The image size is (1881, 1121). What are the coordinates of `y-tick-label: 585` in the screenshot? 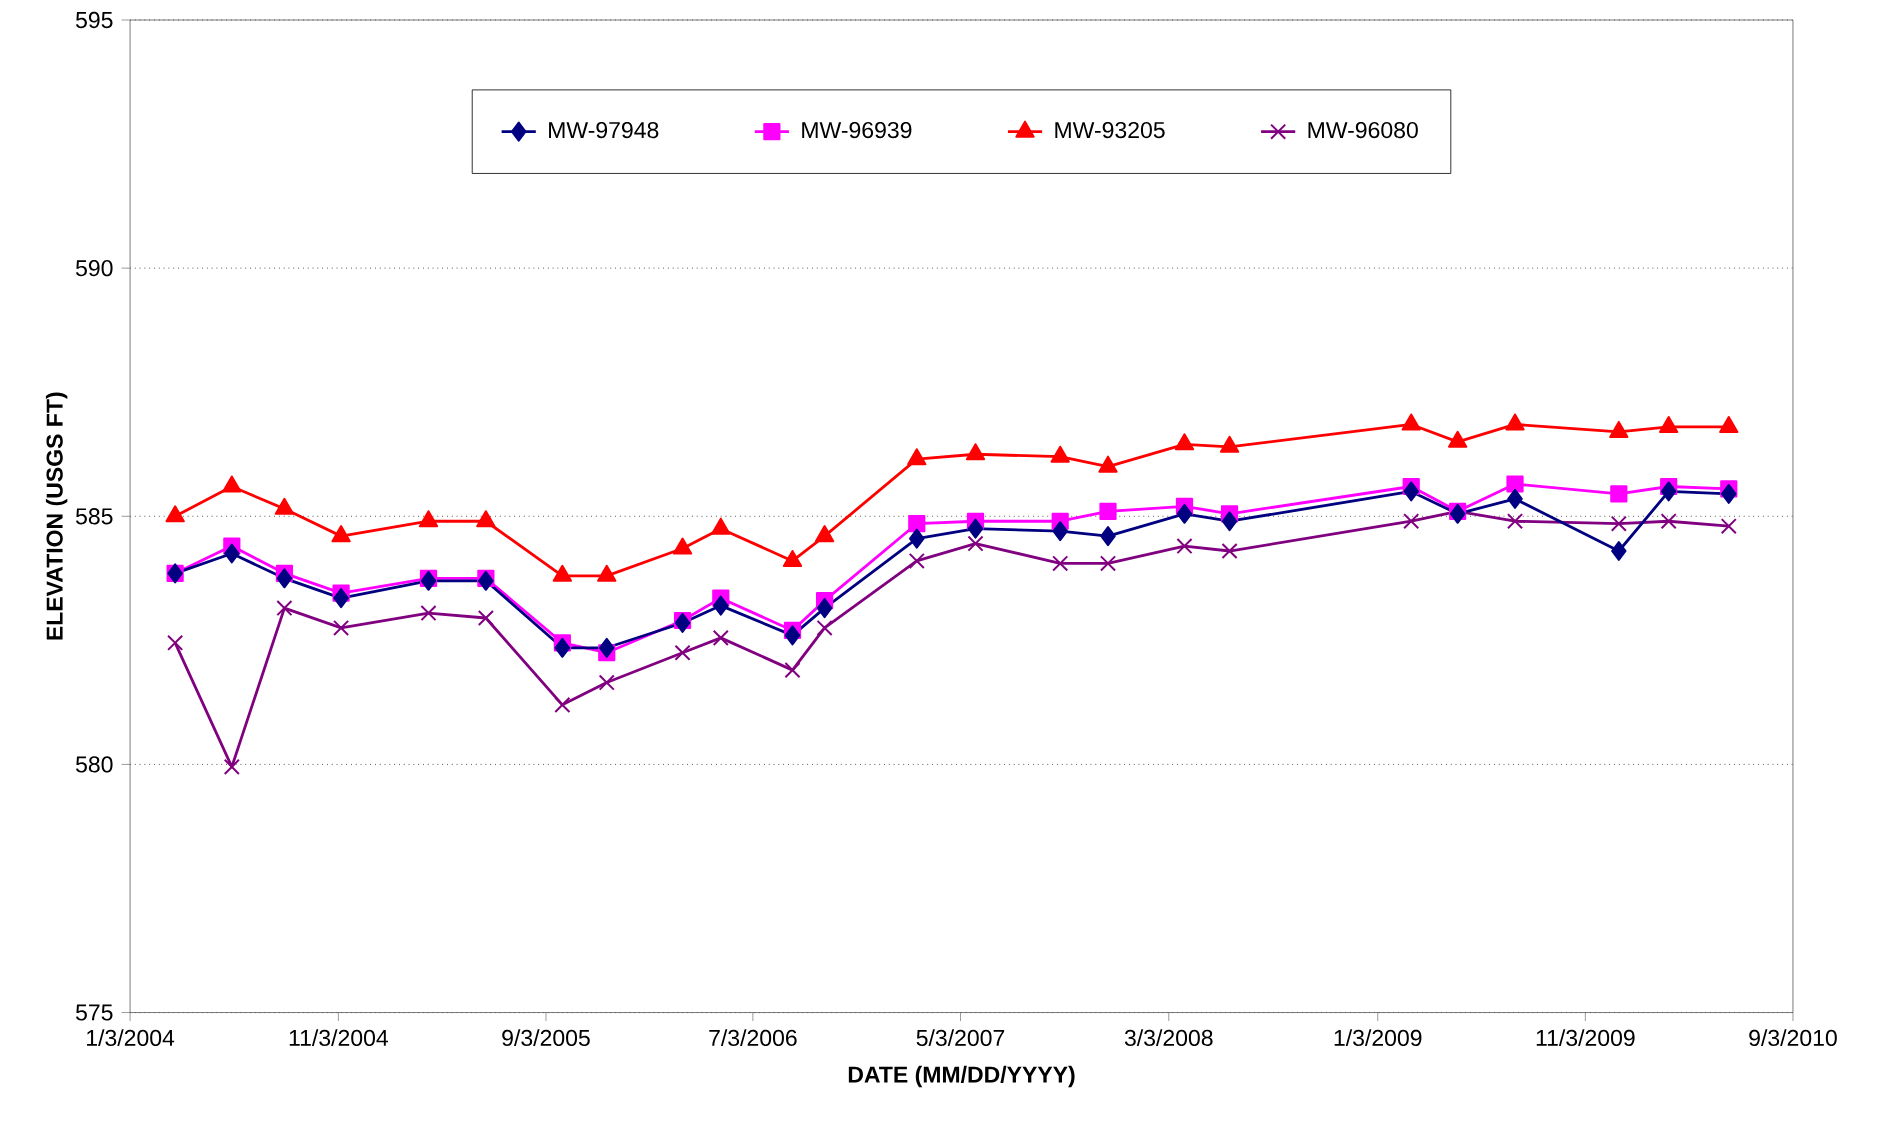 It's located at (94, 516).